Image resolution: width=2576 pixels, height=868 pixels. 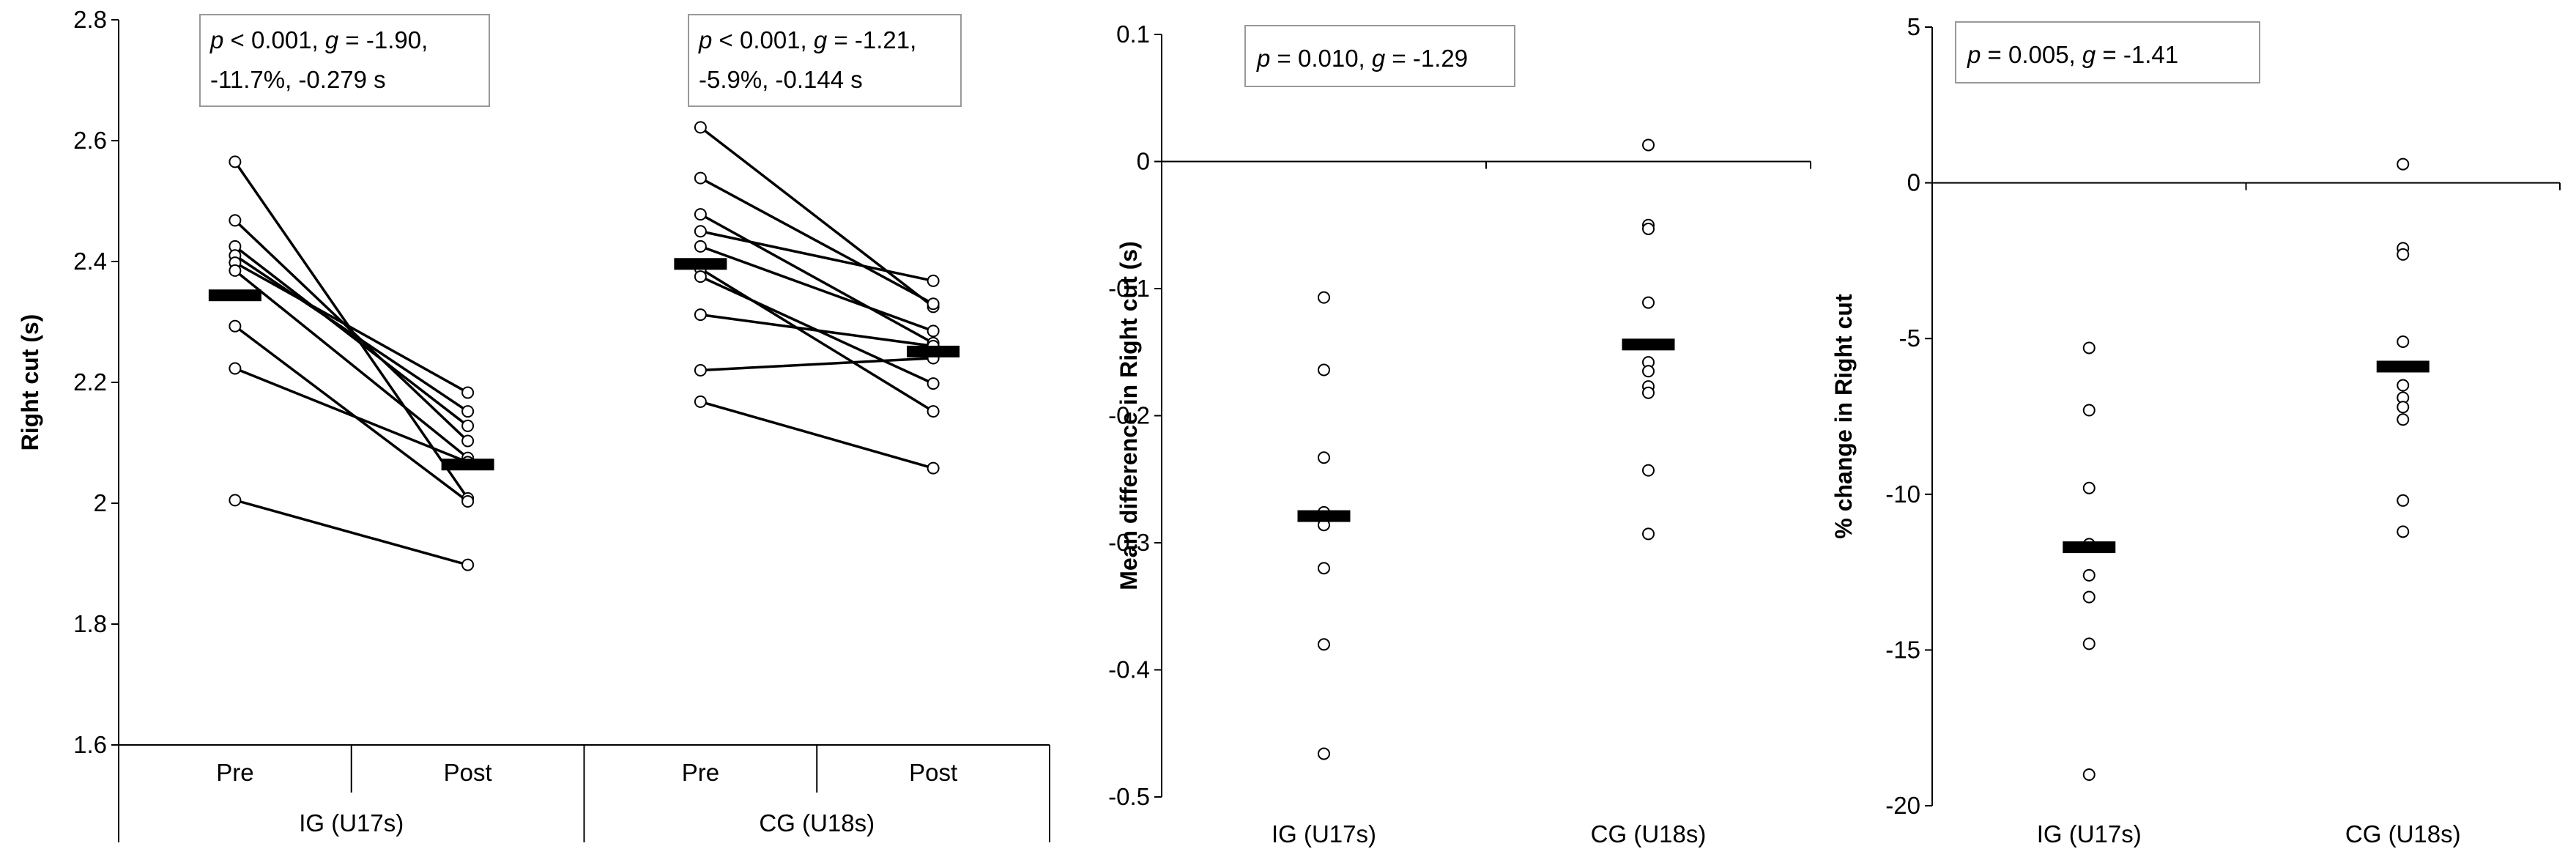 I want to click on y-tick-label: 2.4, so click(x=90, y=261).